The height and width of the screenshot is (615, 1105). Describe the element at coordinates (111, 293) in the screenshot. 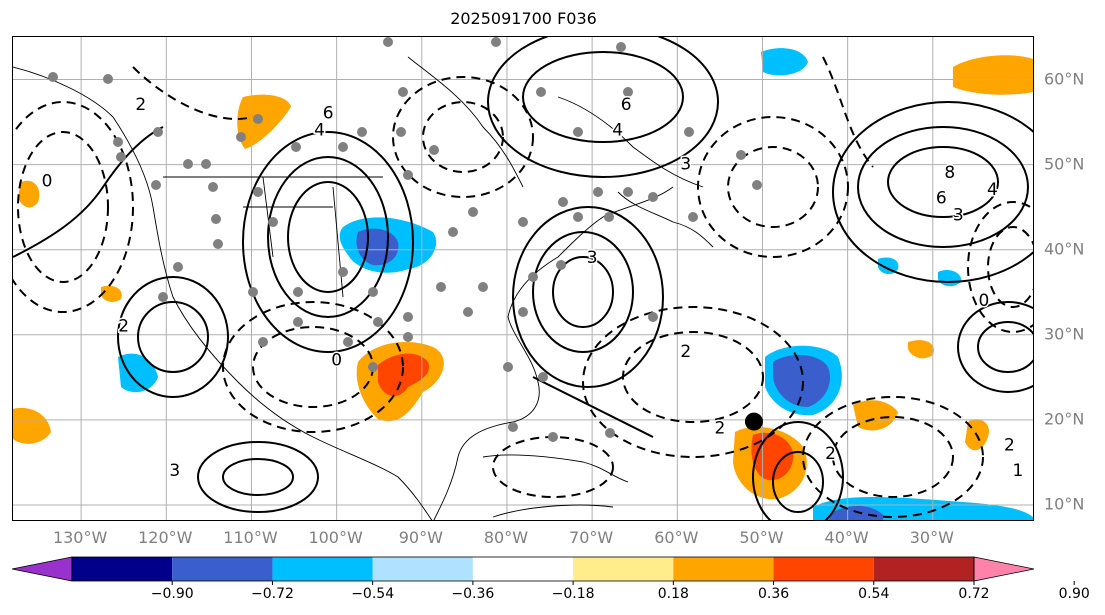

I see `orange-anomaly-pacific-s` at that location.